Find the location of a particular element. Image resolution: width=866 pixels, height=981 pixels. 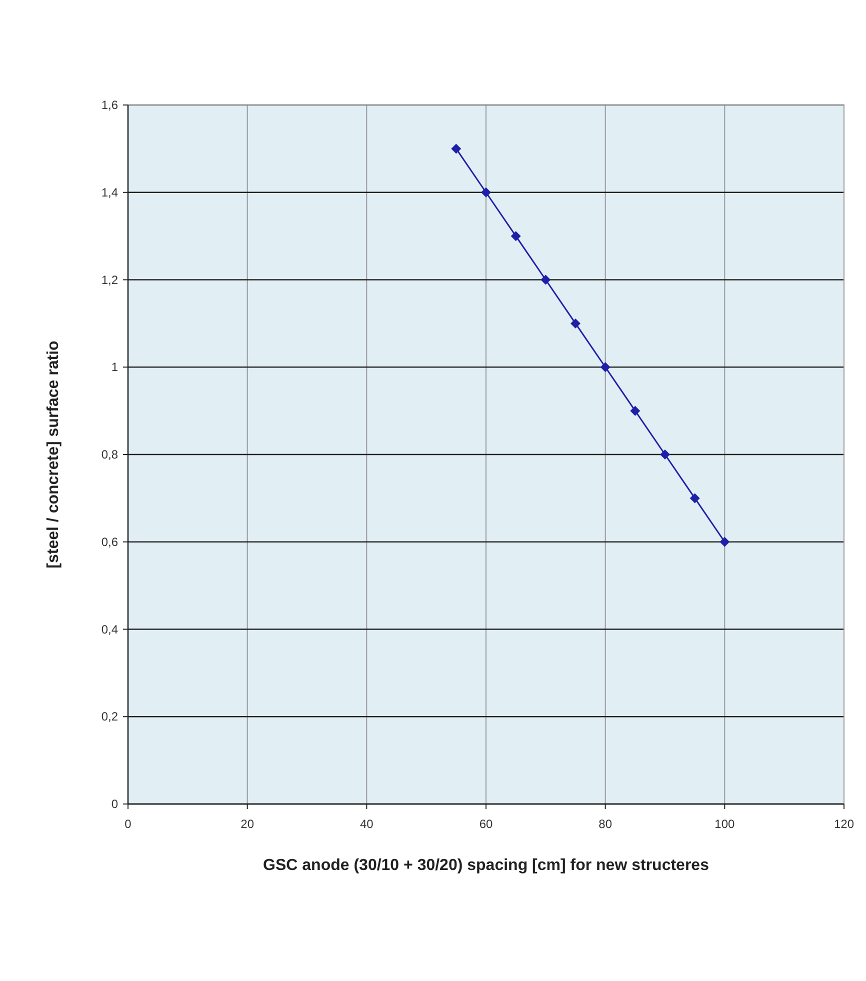

y-tick-label: 0,6 is located at coordinates (109, 541).